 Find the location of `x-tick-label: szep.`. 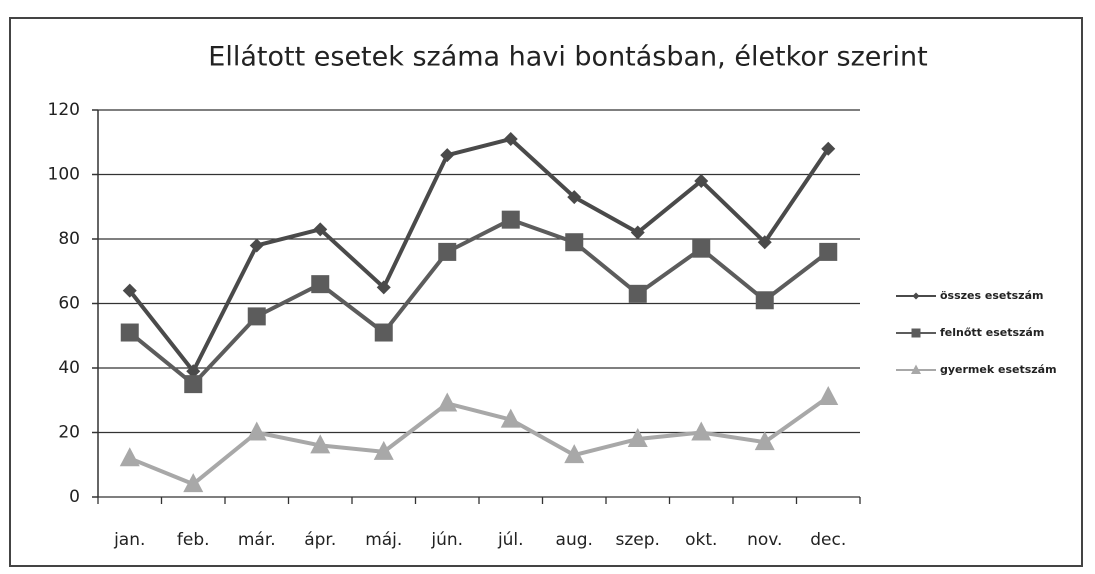

x-tick-label: szep. is located at coordinates (638, 540).